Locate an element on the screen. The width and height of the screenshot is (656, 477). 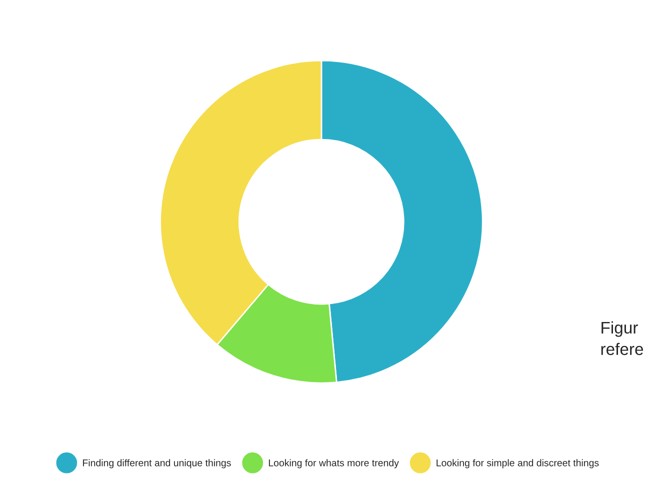
legend-label: Looking for simple and discreet things is located at coordinates (517, 463).